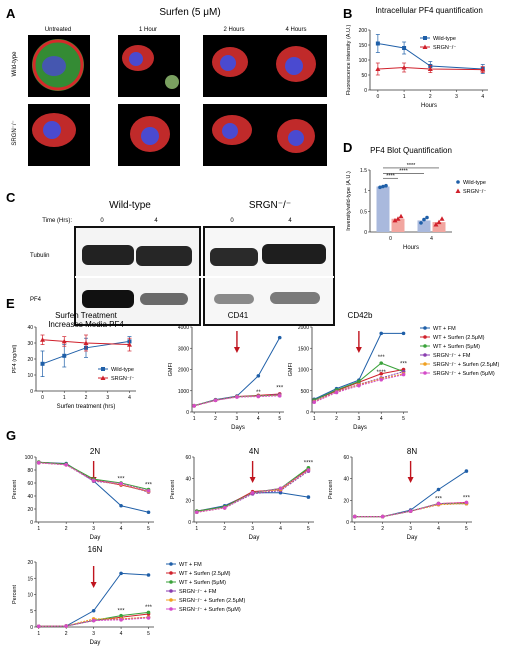 This screenshot has height=658, width=520. I want to click on legend-label: SRGN⁻/⁻ + Surfen (2.5μM), so click(466, 365).